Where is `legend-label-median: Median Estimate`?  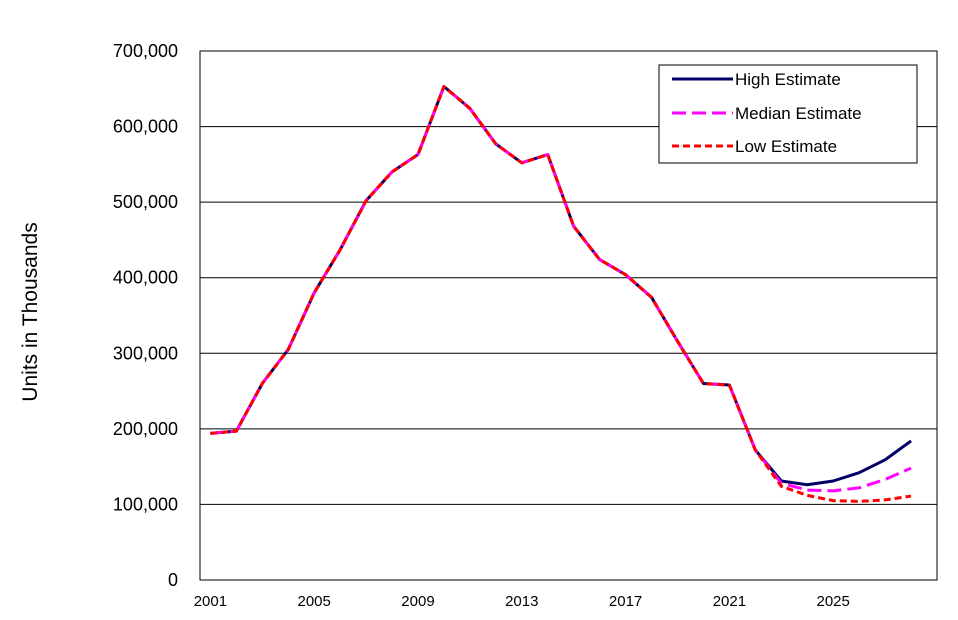
legend-label-median: Median Estimate is located at coordinates (798, 113).